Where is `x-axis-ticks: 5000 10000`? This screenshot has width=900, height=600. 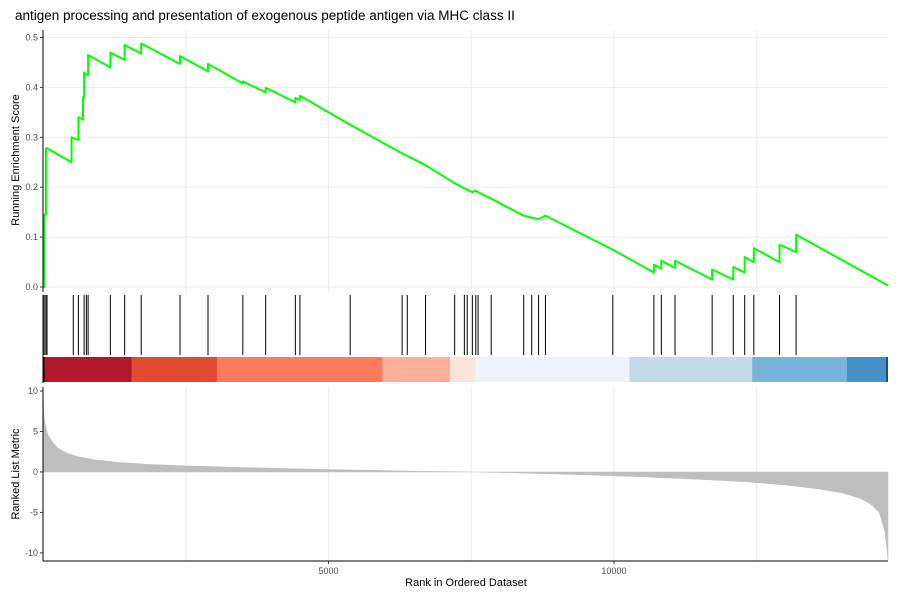
x-axis-ticks: 5000 10000 is located at coordinates (472, 568).